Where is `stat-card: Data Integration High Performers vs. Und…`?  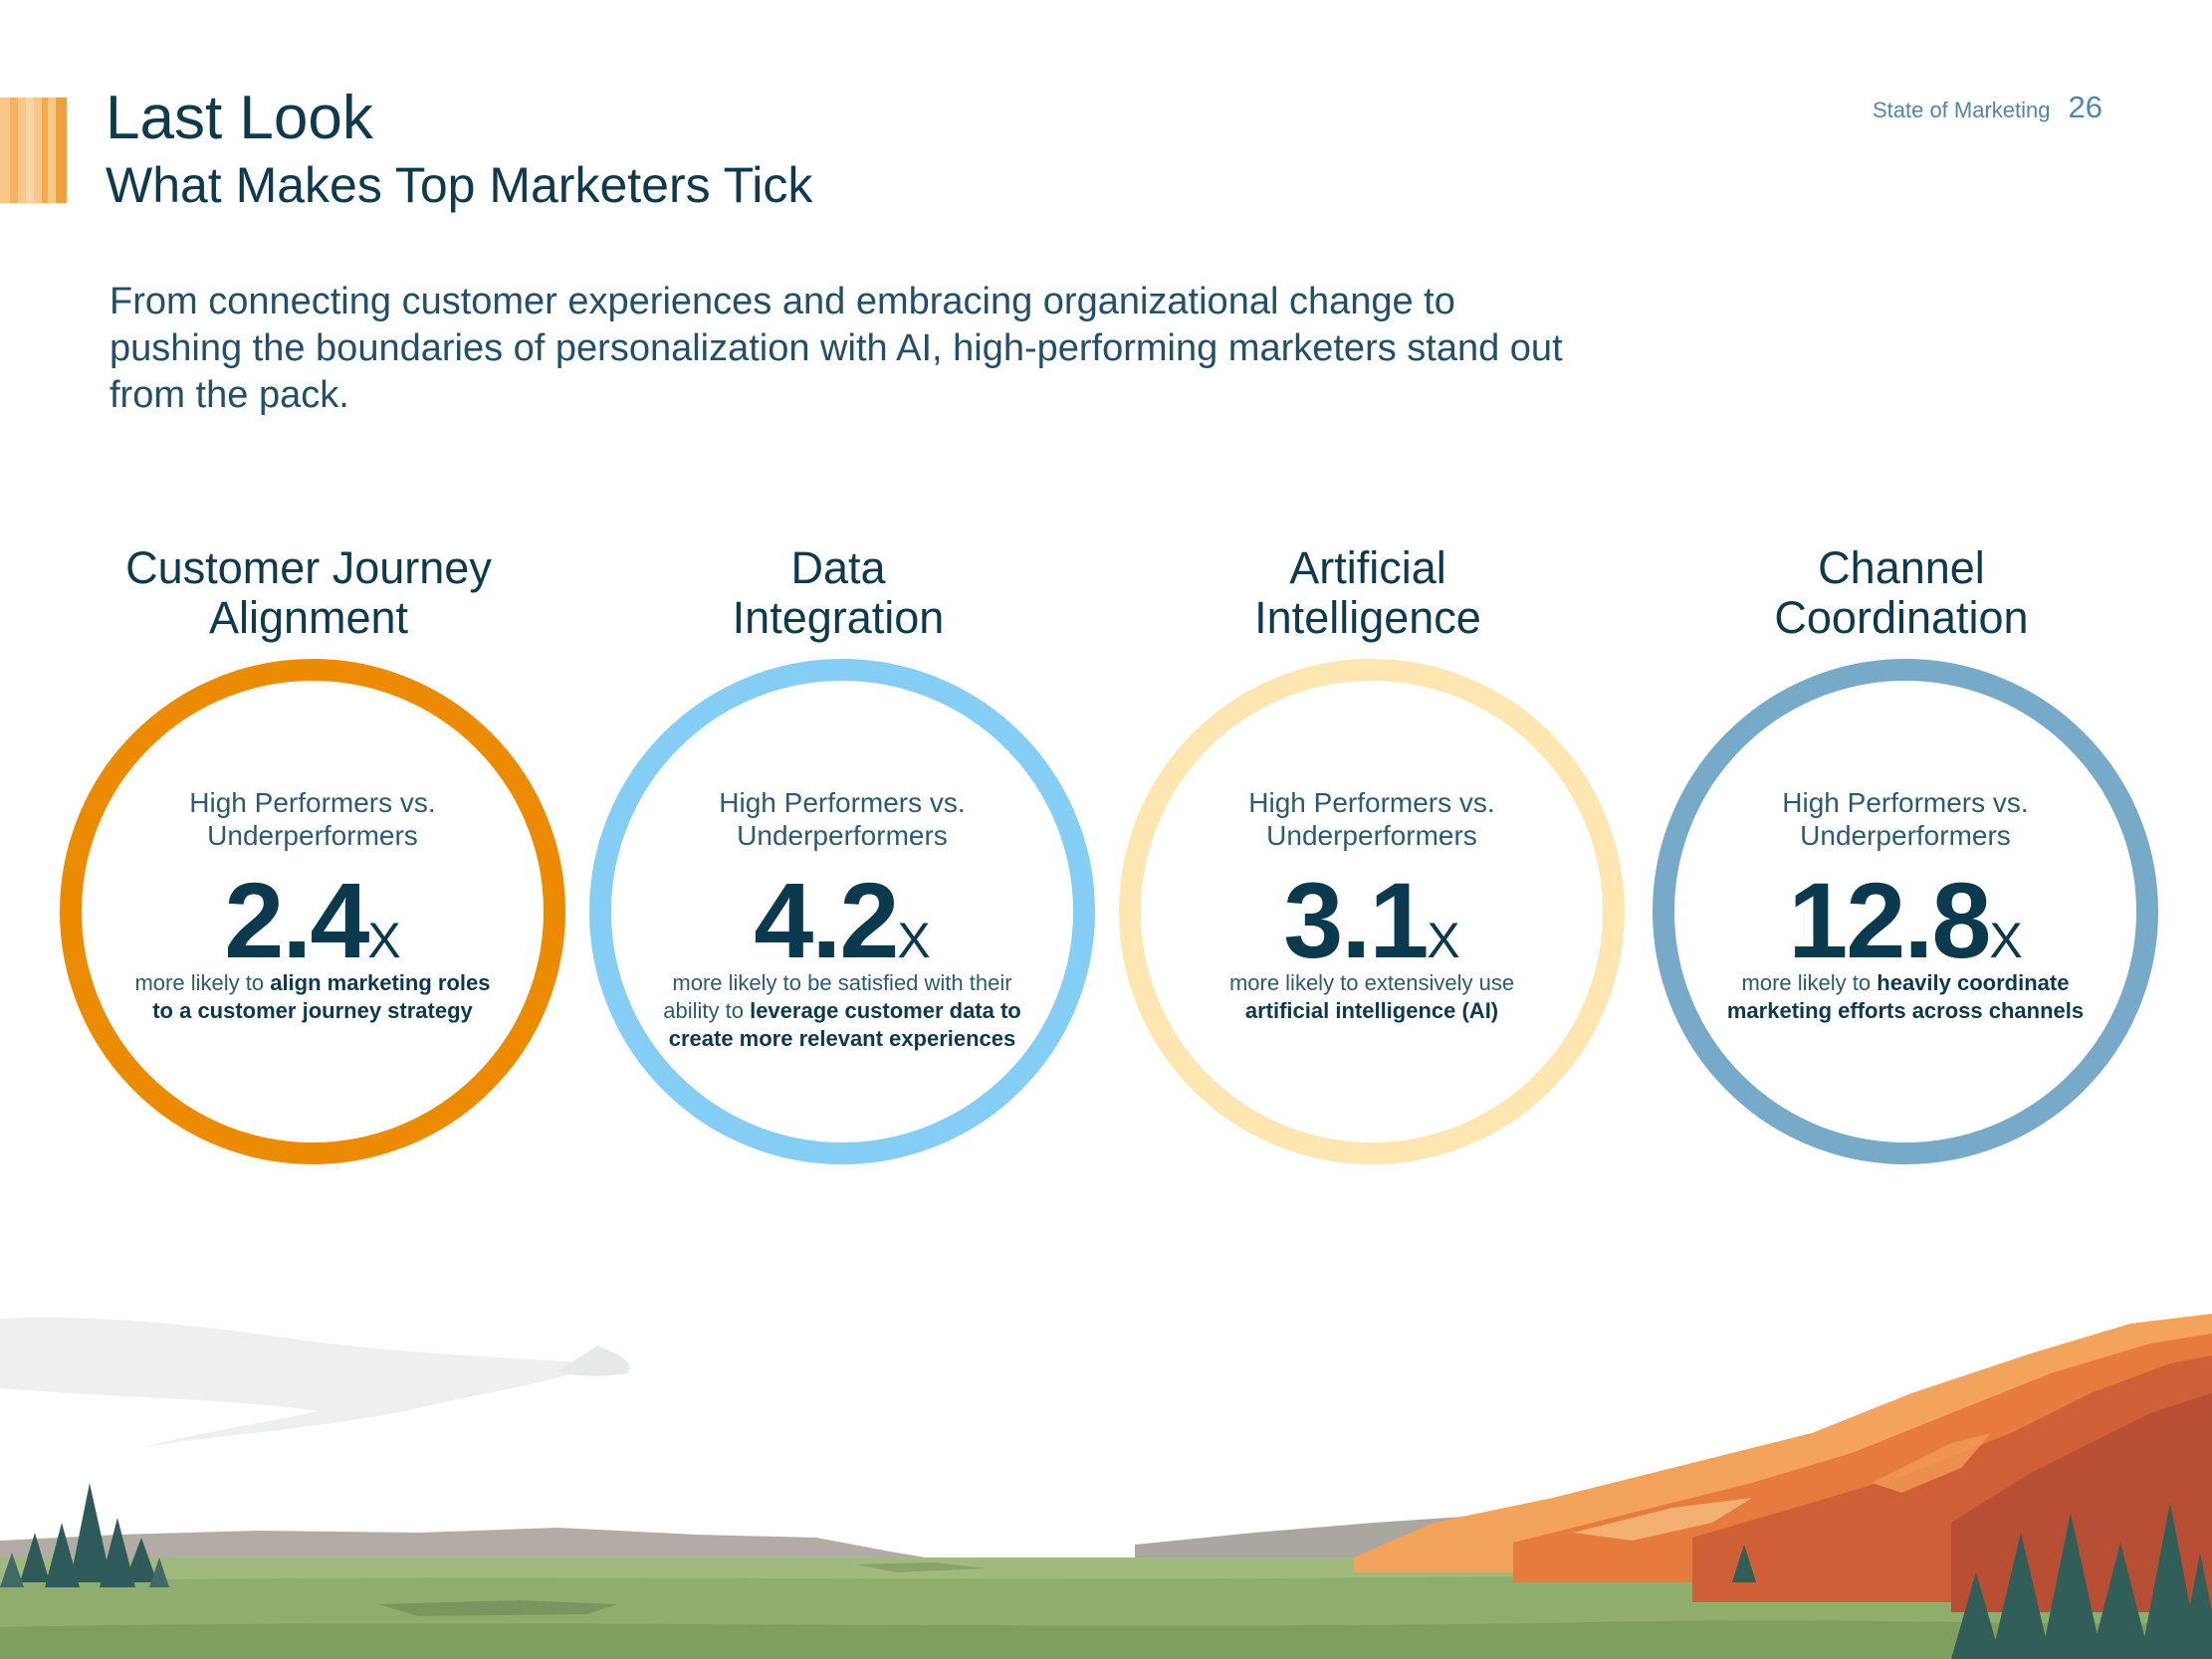
stat-card: Data Integration High Performers vs. Und… is located at coordinates (838, 853).